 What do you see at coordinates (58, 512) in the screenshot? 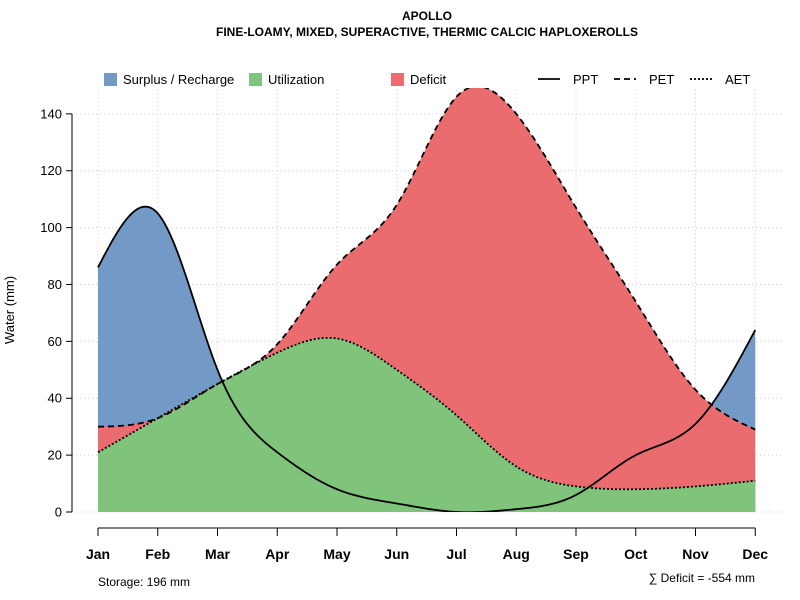
I see `y-tick-label-0: 0` at bounding box center [58, 512].